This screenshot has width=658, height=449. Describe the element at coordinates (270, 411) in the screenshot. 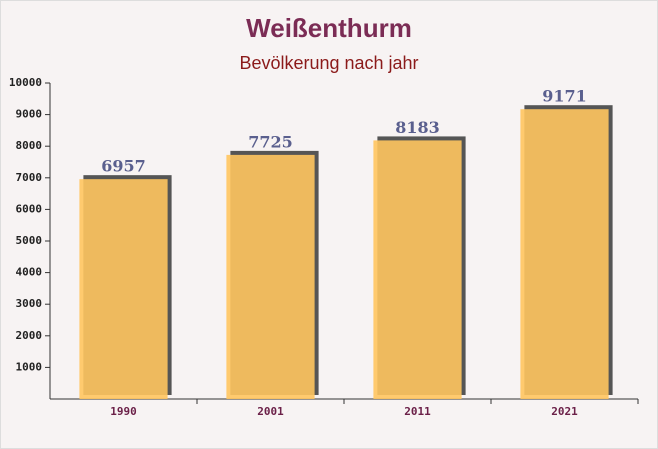

I see `x-tick-label: 2001` at that location.